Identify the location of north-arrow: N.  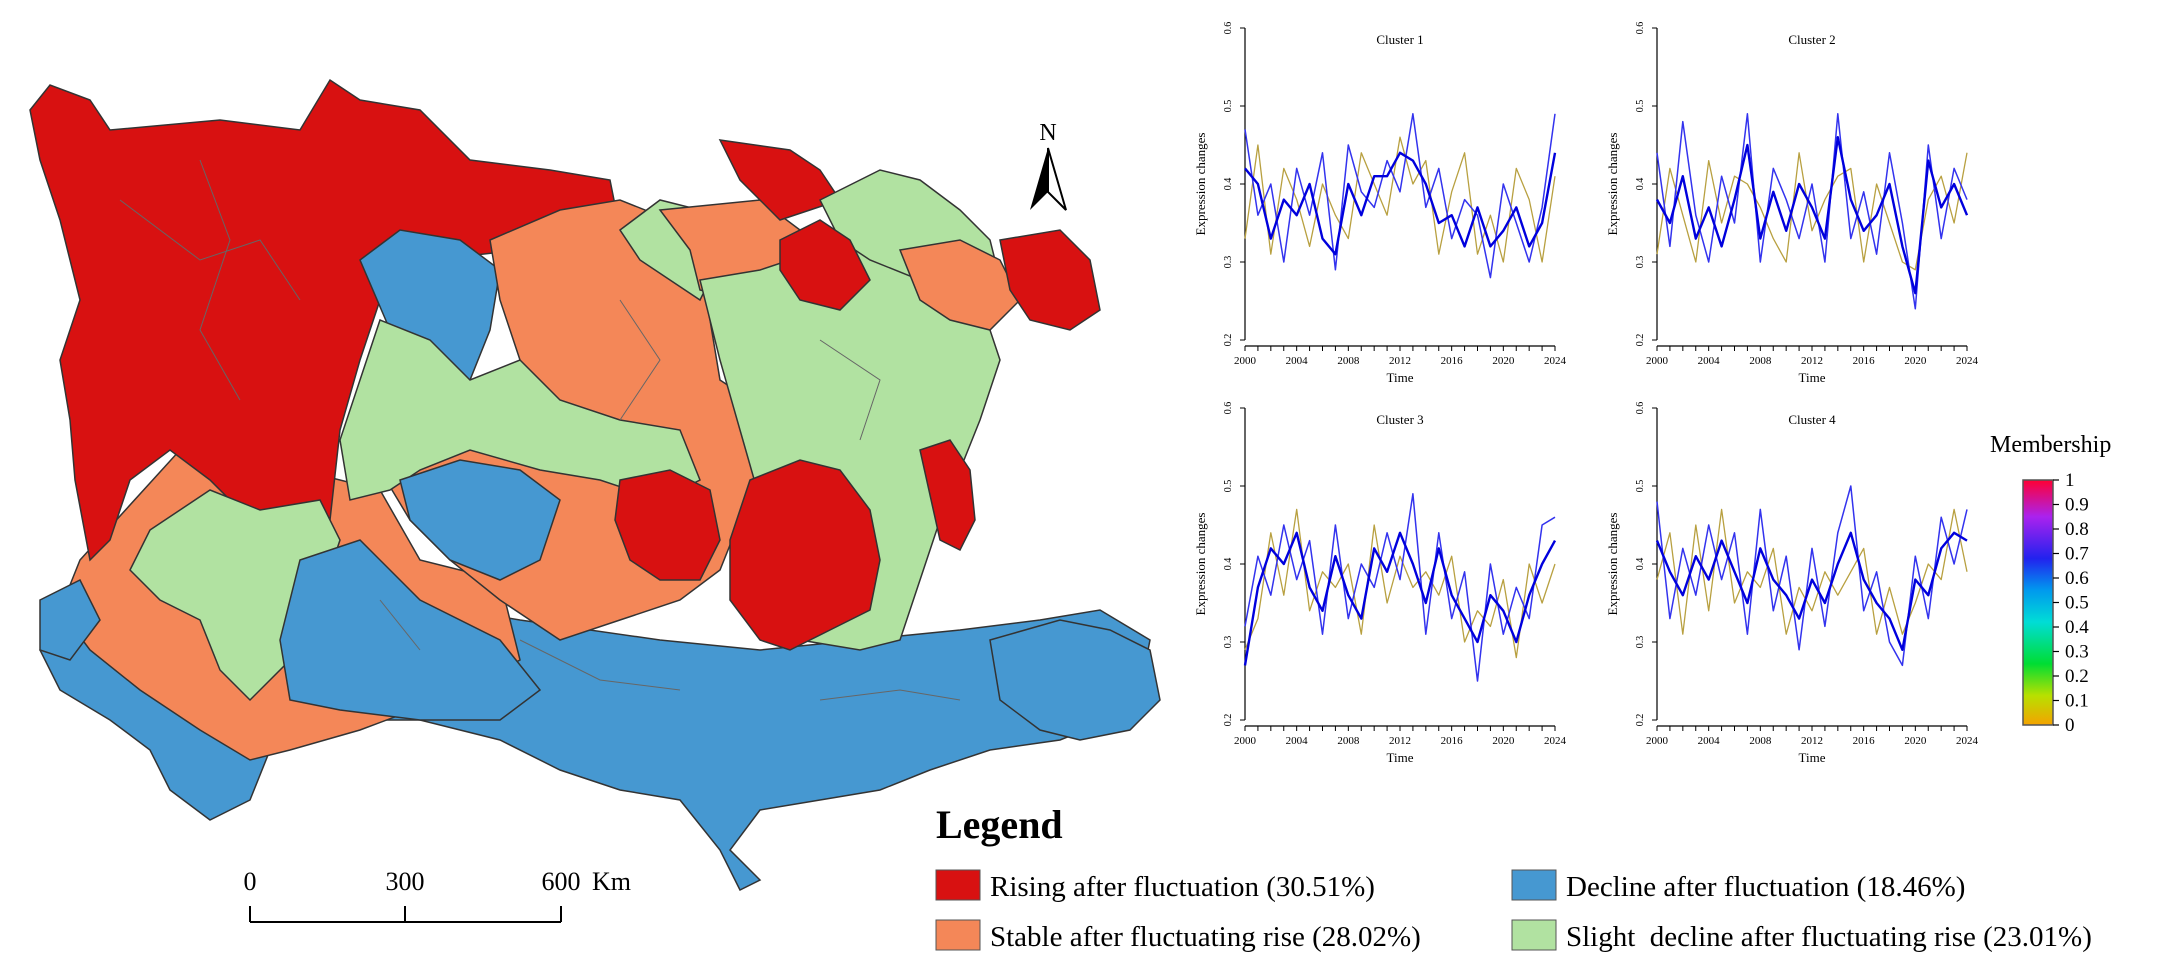
(1048, 165).